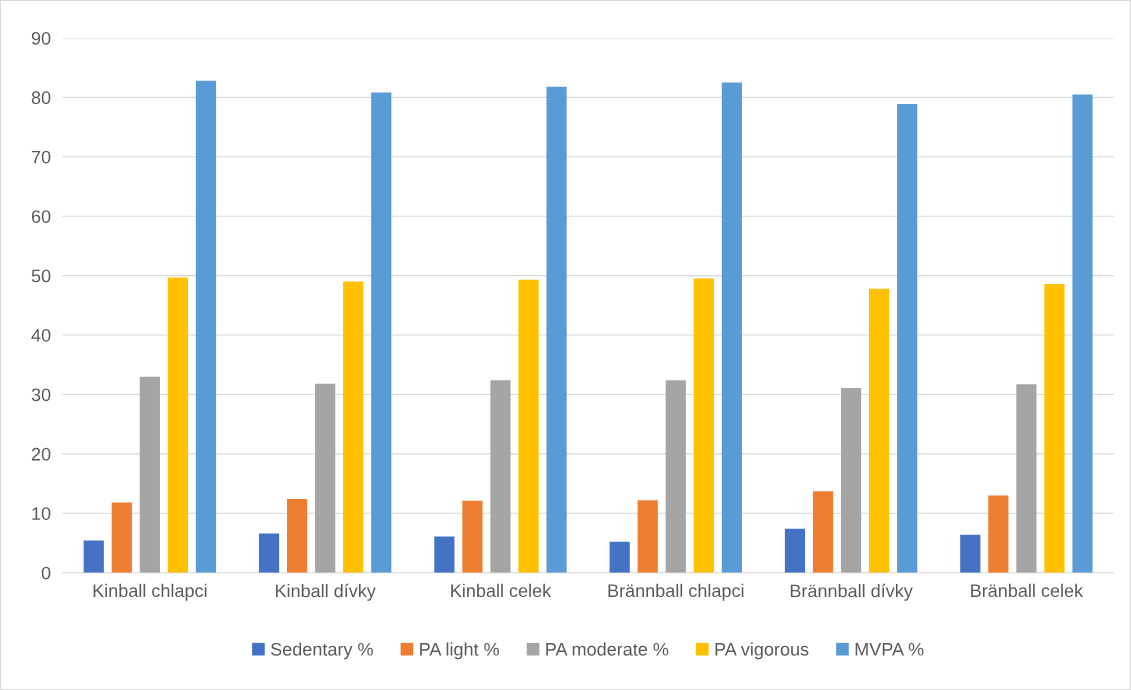  Describe the element at coordinates (1027, 590) in the screenshot. I see `x-tick-label: Bränball celek` at that location.